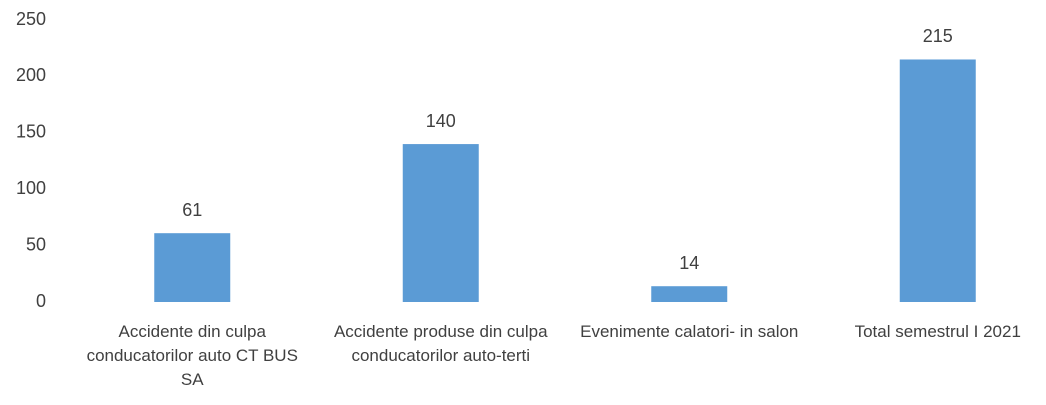 The height and width of the screenshot is (405, 1046). Describe the element at coordinates (36, 244) in the screenshot. I see `y-tick-label: 50` at that location.